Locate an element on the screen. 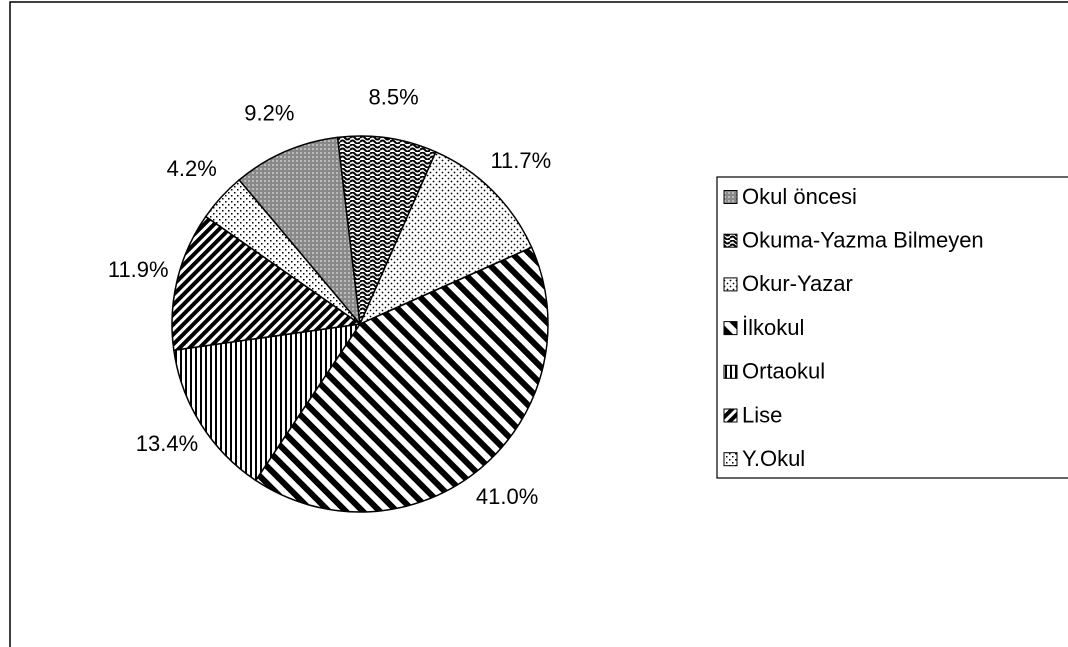 This screenshot has height=647, width=1068. legend-label: Okul öncesi is located at coordinates (799, 196).